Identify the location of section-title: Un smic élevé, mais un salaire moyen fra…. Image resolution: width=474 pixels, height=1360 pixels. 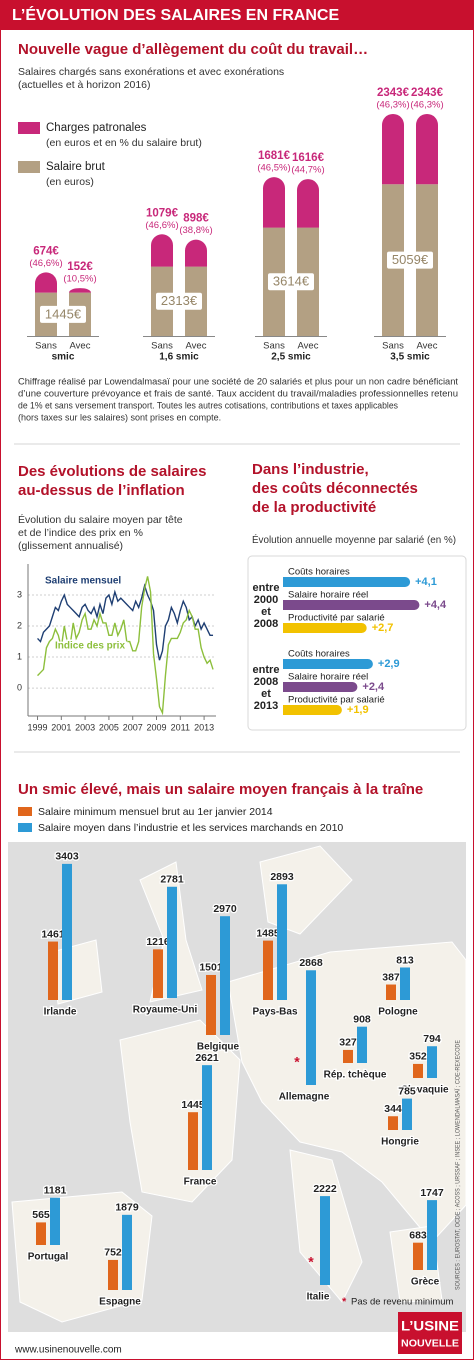
(220, 789).